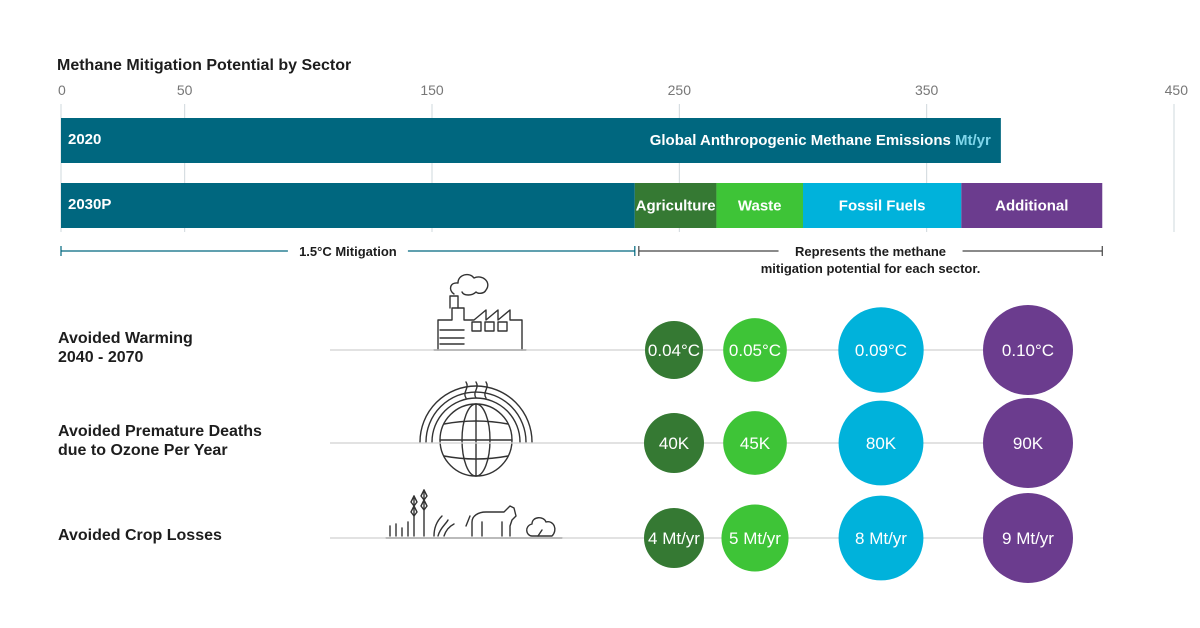 Image resolution: width=1200 pixels, height=628 pixels. I want to click on segment-label: Waste, so click(760, 206).